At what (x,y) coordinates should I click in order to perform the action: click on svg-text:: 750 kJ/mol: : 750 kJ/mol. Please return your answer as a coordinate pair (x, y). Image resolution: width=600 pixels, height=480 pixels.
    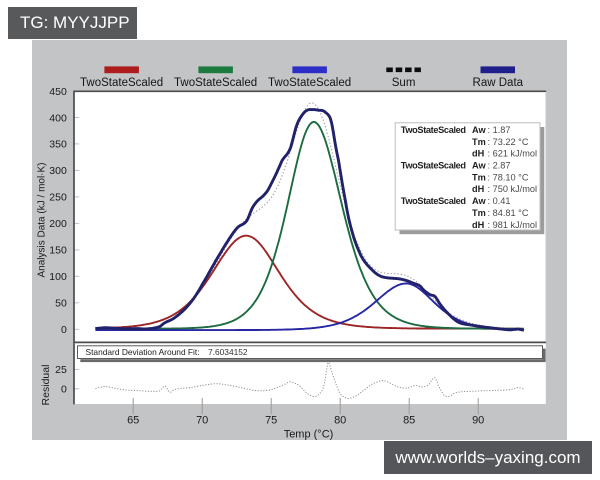
    Looking at the image, I should click on (513, 189).